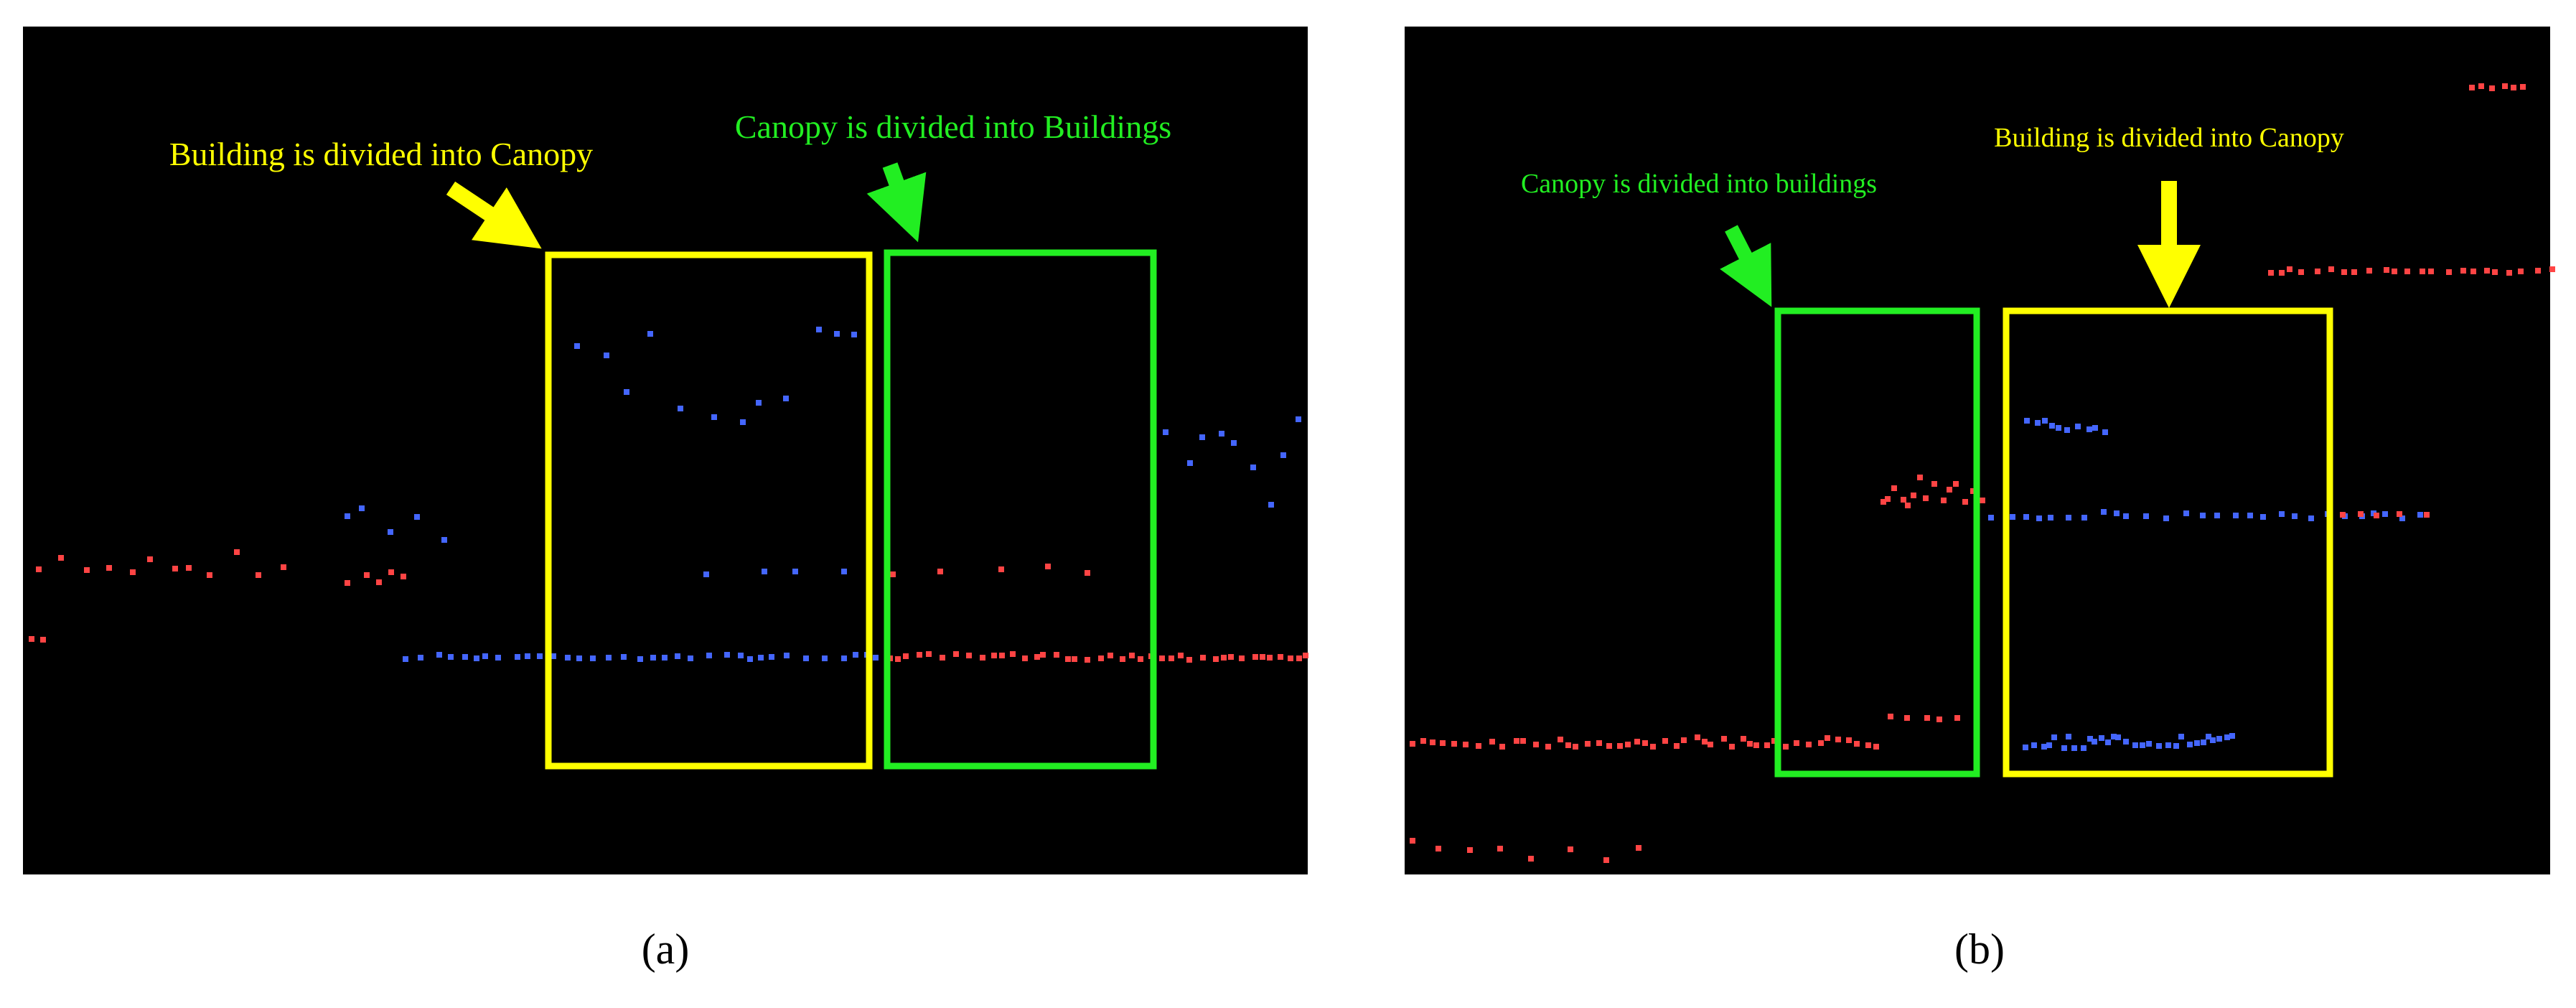 This screenshot has width=2576, height=1008. I want to click on annotation: Canopy is divided into Buildings, so click(953, 126).